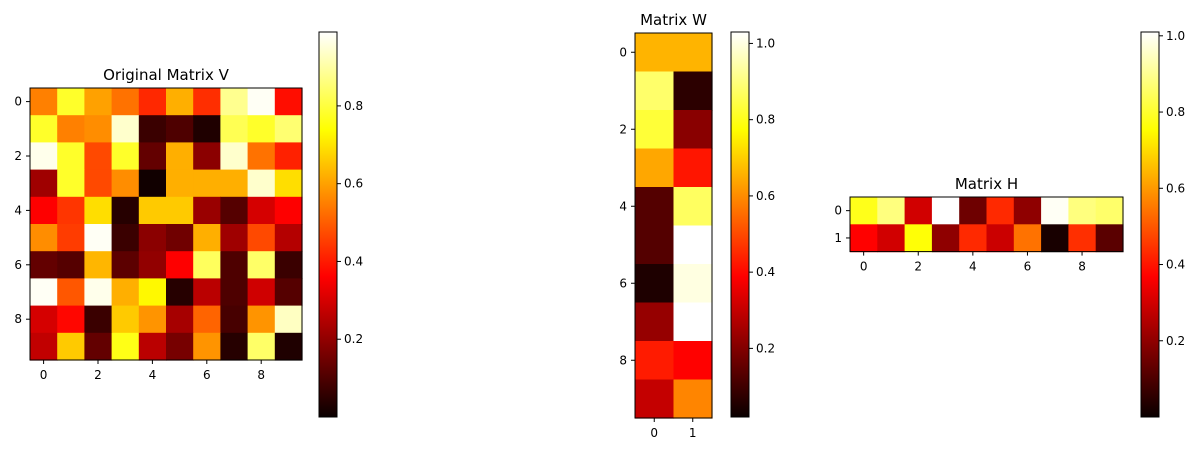 The width and height of the screenshot is (1200, 451). What do you see at coordinates (1175, 341) in the screenshot?
I see `colorbar-tick-label: 0.2` at bounding box center [1175, 341].